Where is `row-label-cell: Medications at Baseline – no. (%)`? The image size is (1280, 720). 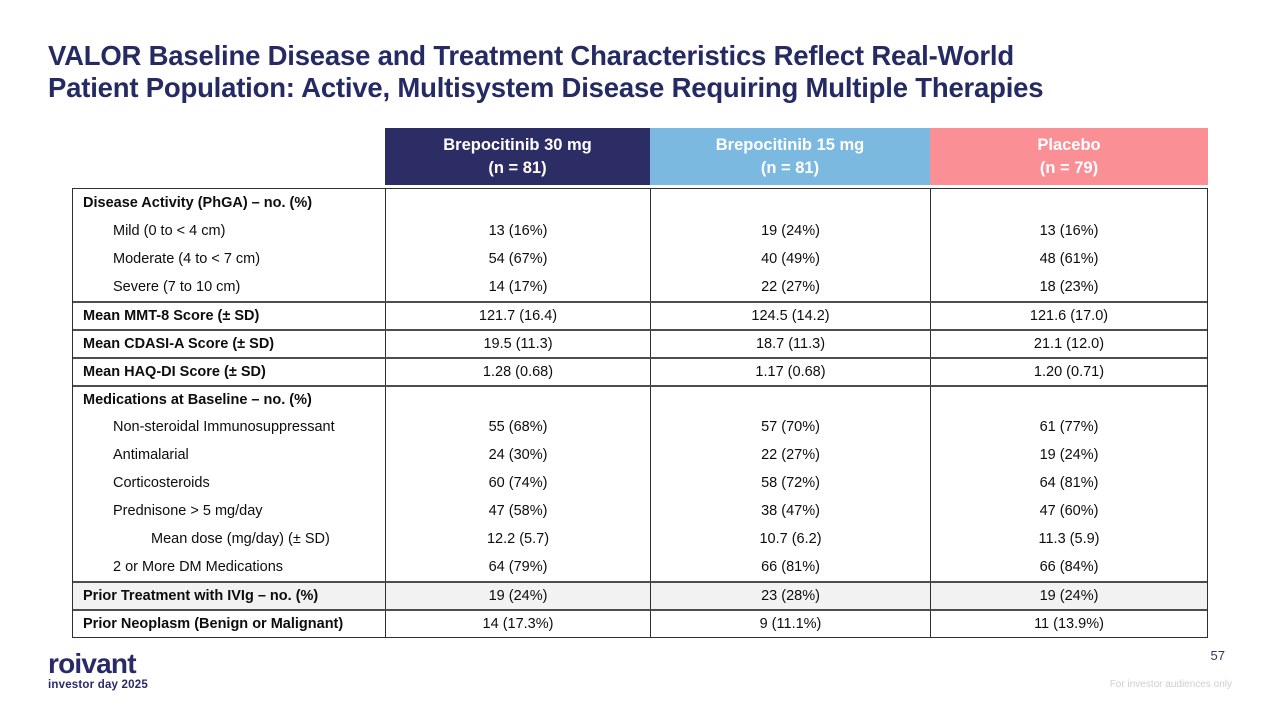 row-label-cell: Medications at Baseline – no. (%) is located at coordinates (229, 400).